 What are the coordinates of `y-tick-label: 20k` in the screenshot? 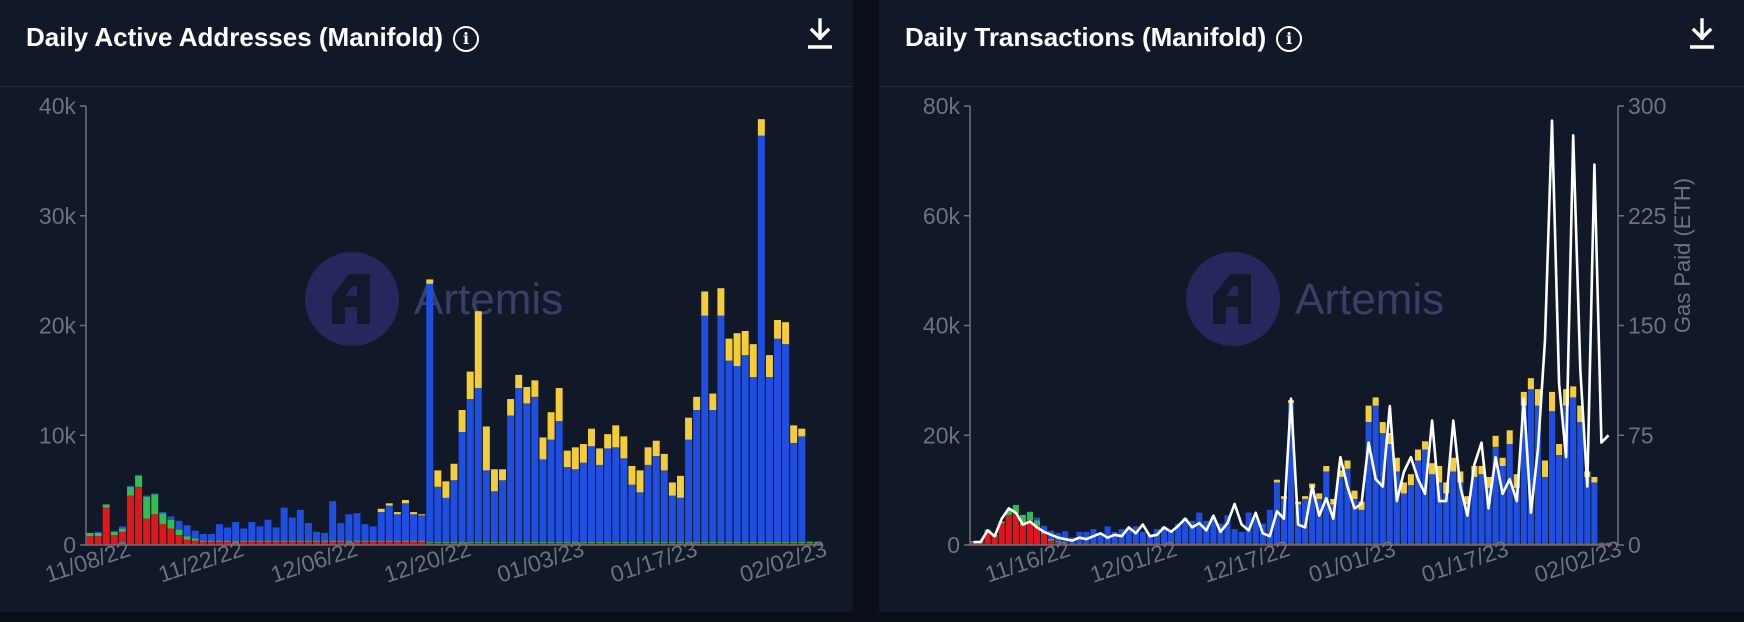 It's located at (942, 435).